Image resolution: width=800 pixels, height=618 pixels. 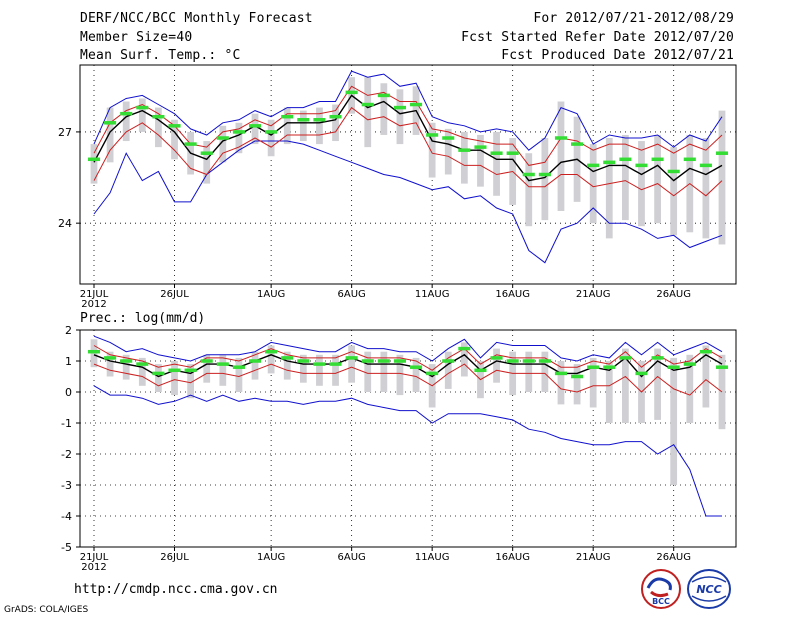 What do you see at coordinates (66, 547) in the screenshot?
I see `prec-ytick-label: -5` at bounding box center [66, 547].